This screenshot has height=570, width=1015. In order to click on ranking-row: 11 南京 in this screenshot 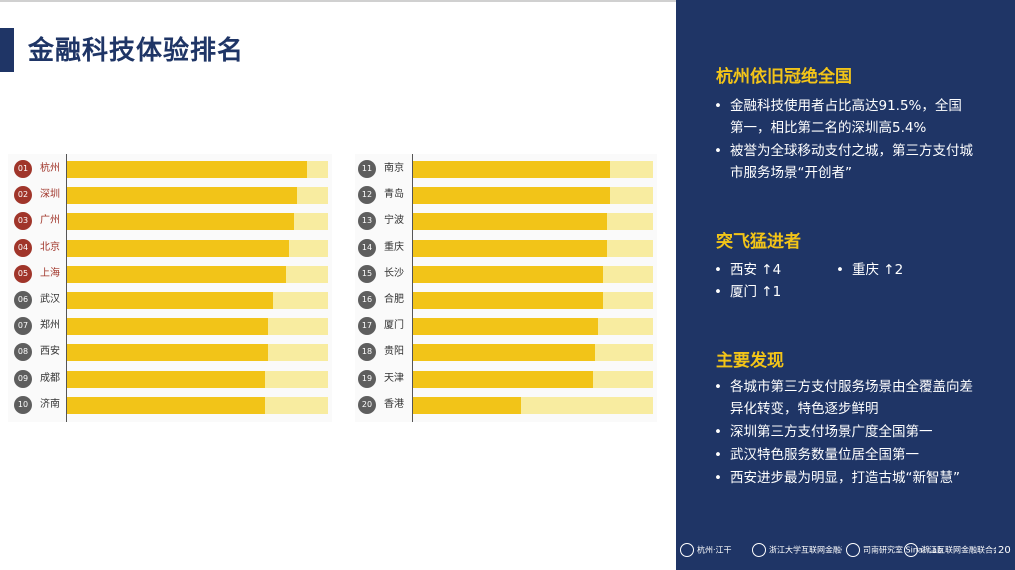, I will do `click(506, 169)`.